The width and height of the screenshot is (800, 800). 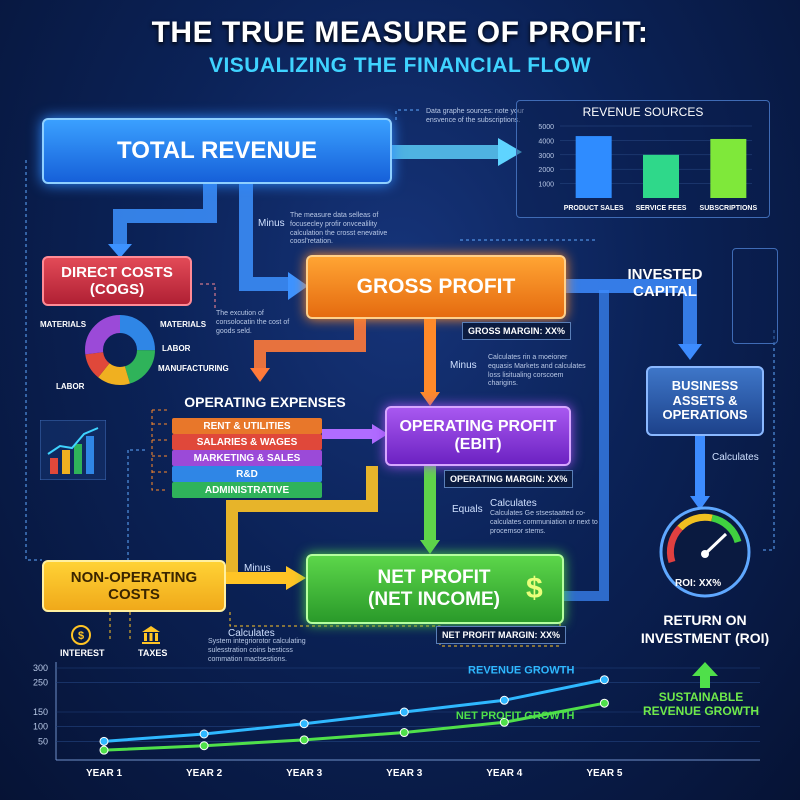 I want to click on cogs-label-materials-1: MATERIALS, so click(x=63, y=324).